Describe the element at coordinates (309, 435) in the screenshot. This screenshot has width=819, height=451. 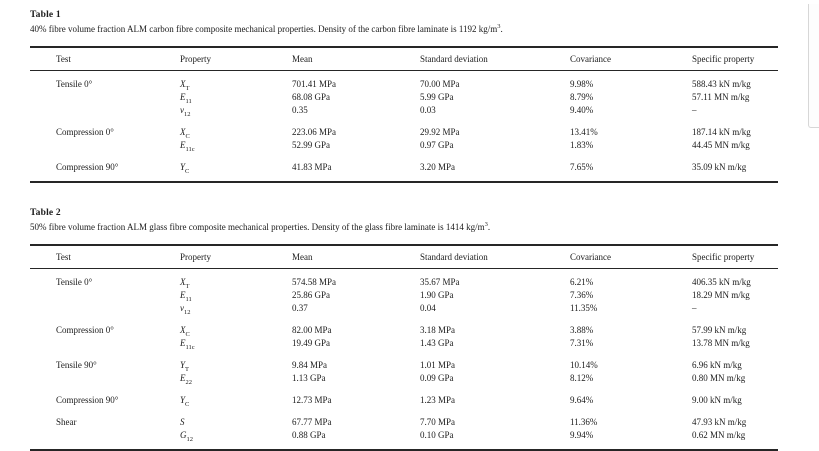
I see `cell-mean: 0.88 GPa` at that location.